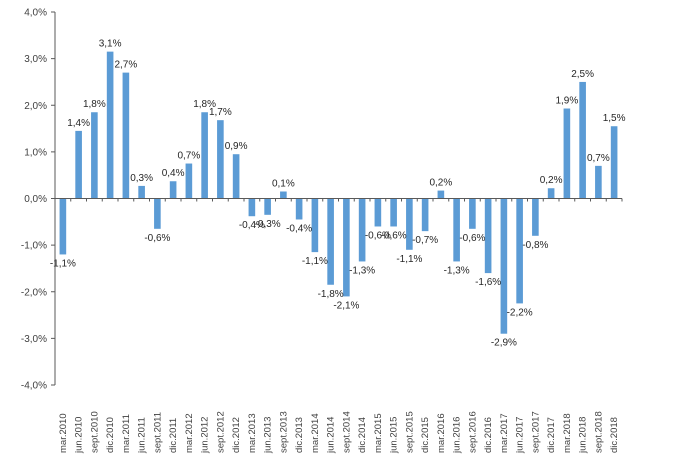  What do you see at coordinates (126, 433) in the screenshot?
I see `x-category-label: mar.2011` at bounding box center [126, 433].